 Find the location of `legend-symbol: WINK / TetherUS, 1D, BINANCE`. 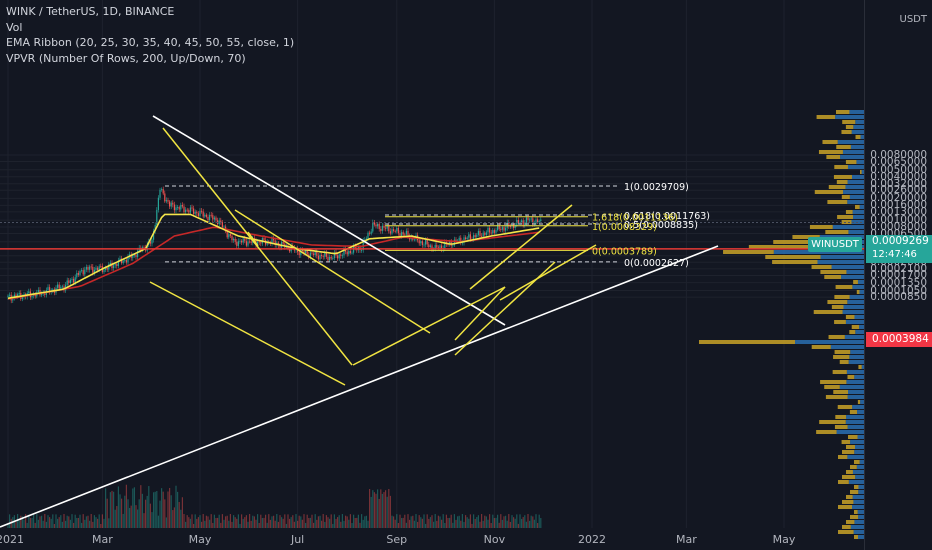

legend-symbol: WINK / TetherUS, 1D, BINANCE is located at coordinates (90, 11).